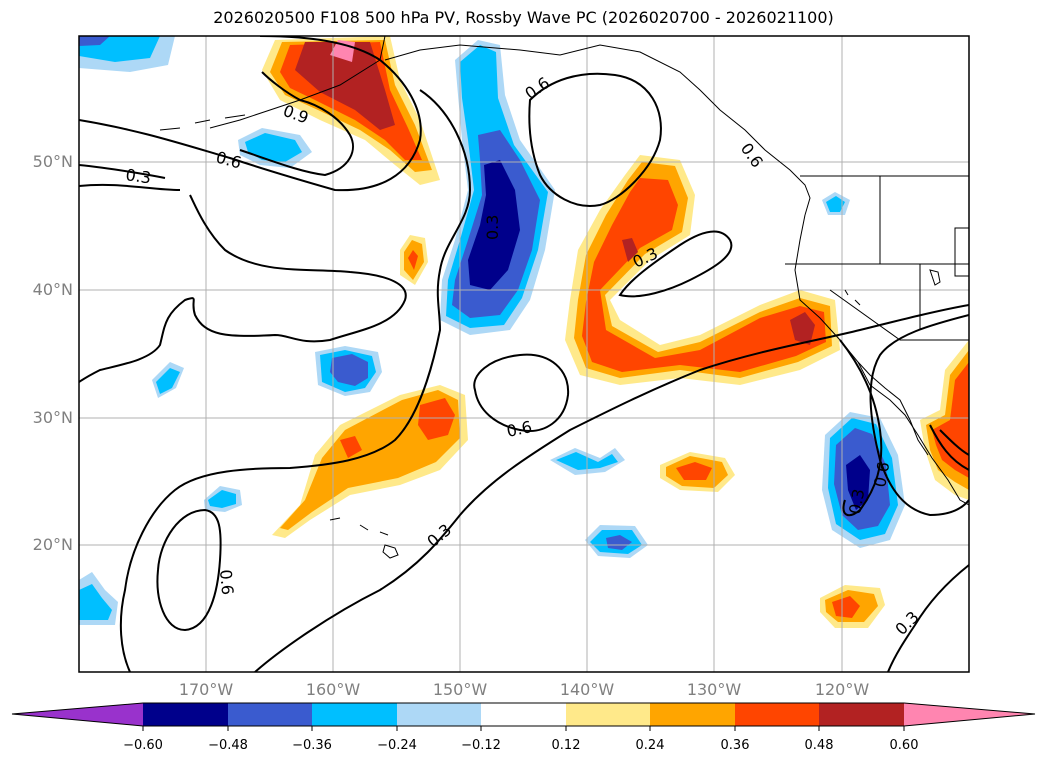 Image resolution: width=1047 pixels, height=765 pixels. What do you see at coordinates (206, 689) in the screenshot?
I see `lon-label-170w: 170°W` at bounding box center [206, 689].